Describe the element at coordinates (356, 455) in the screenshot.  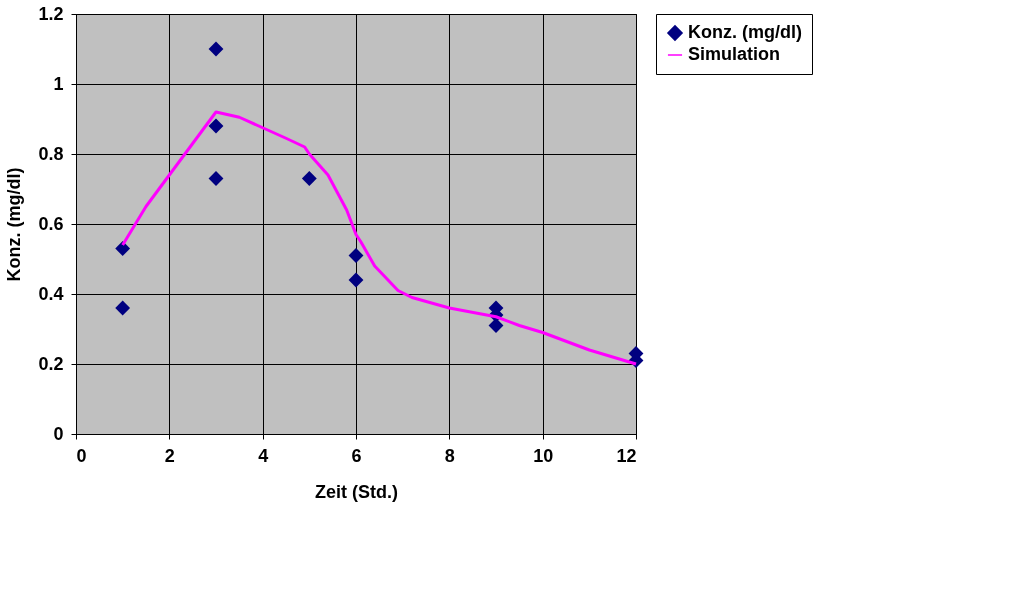
I see `x-tick-label: 6` at that location.